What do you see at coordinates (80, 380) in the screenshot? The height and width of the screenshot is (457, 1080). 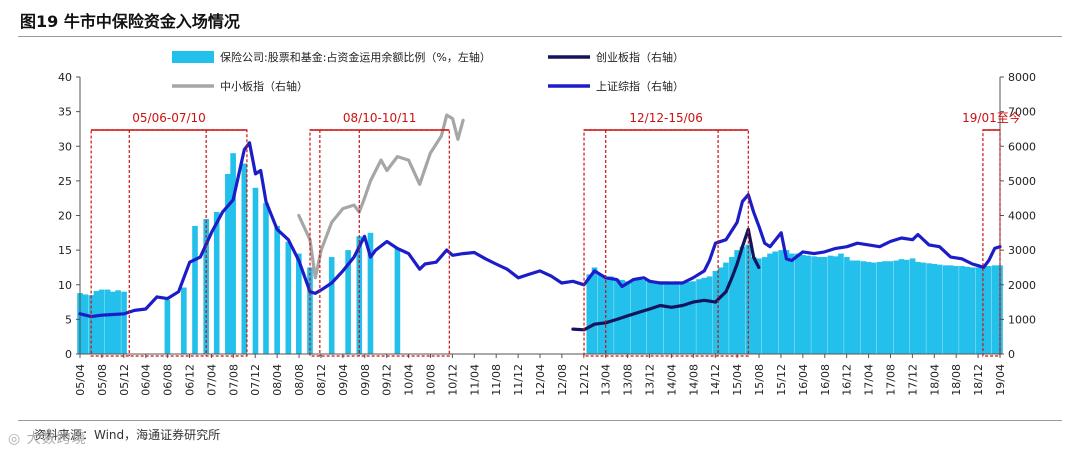 I see `x-tick-label: 05/04` at bounding box center [80, 380].